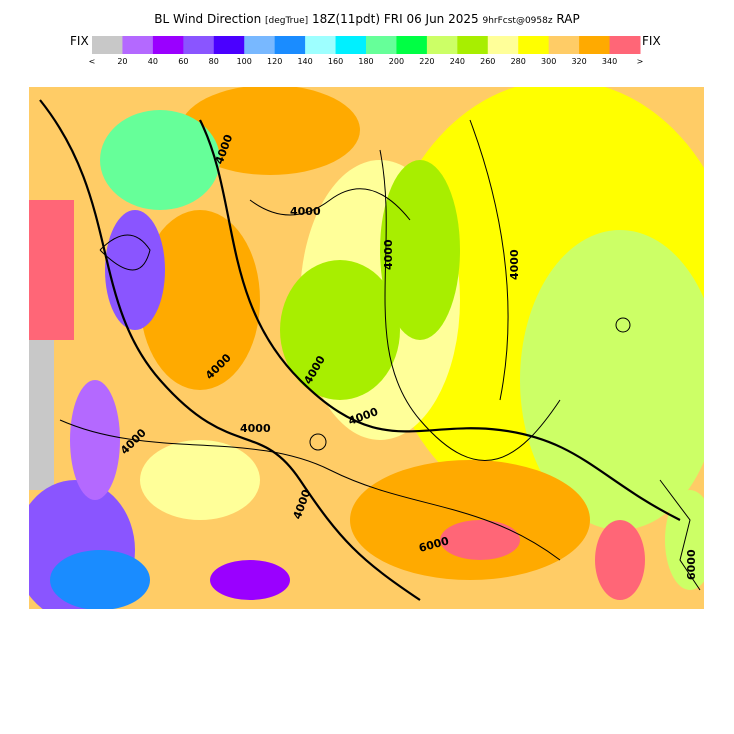  What do you see at coordinates (518, 61) in the screenshot?
I see `colorbar-label: 280` at bounding box center [518, 61].